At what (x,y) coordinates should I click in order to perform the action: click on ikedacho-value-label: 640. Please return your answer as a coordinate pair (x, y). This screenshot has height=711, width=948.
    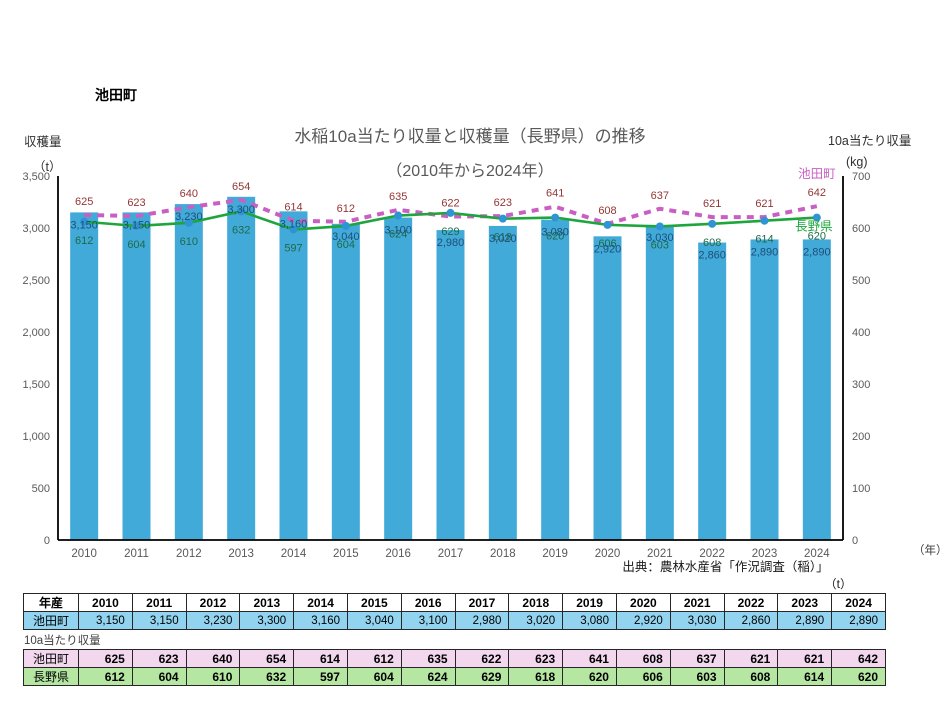
    Looking at the image, I should click on (189, 194).